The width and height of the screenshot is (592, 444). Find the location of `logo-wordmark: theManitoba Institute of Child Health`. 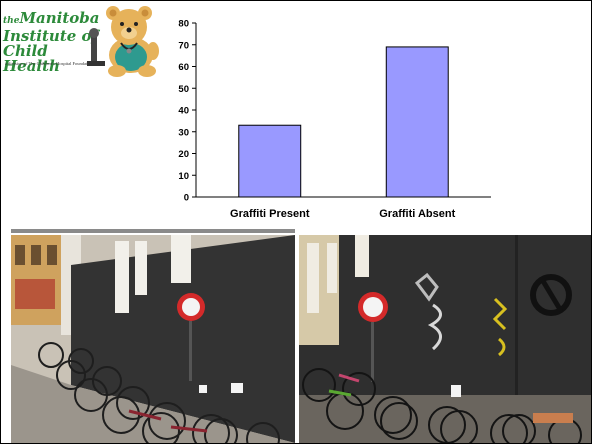

logo-wordmark: theManitoba Institute of Child Health is located at coordinates (53, 42).